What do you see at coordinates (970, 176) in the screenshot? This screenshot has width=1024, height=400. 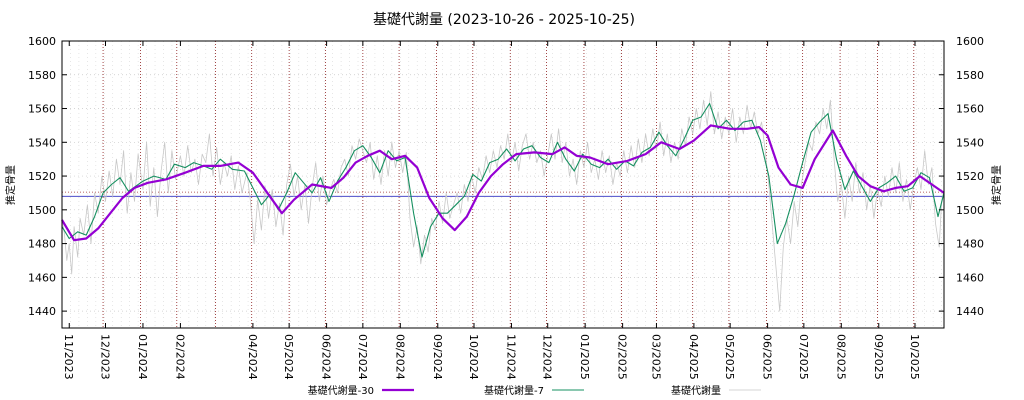 I see `y-tick-label-right: 1520` at bounding box center [970, 176].